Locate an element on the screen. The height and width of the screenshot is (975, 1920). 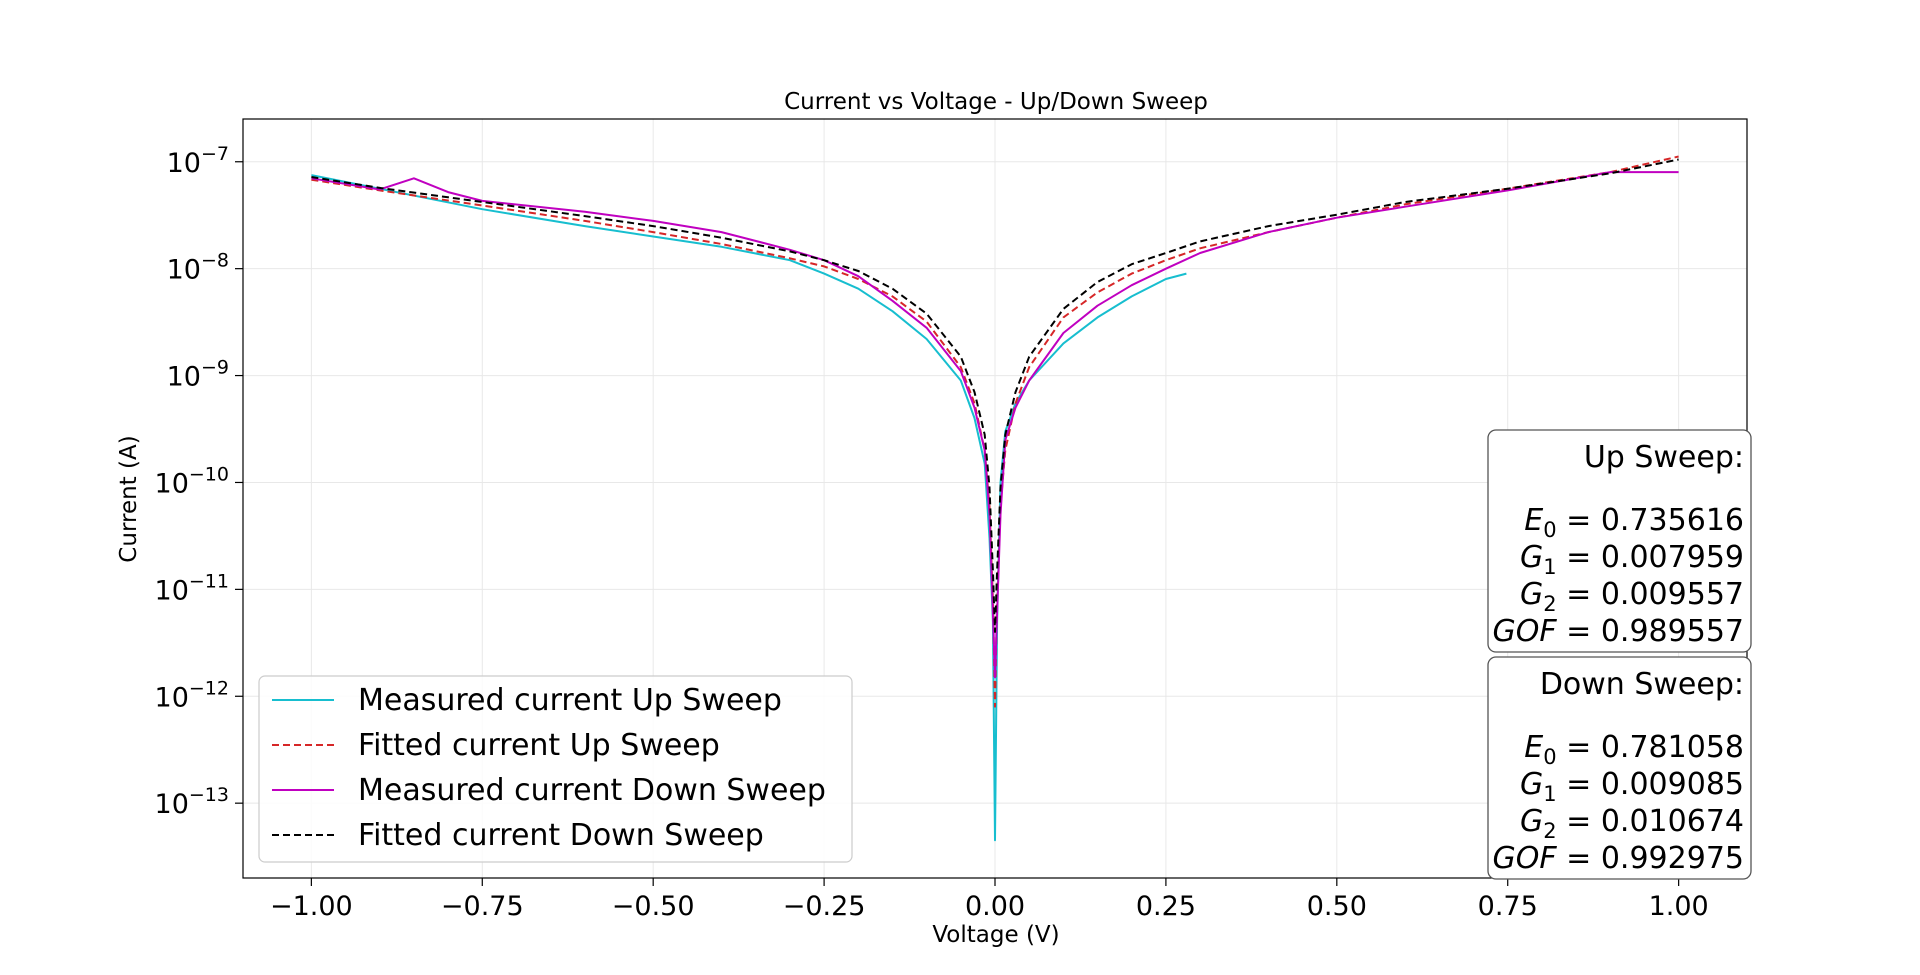
annotation-box-down is located at coordinates (1619, 768).